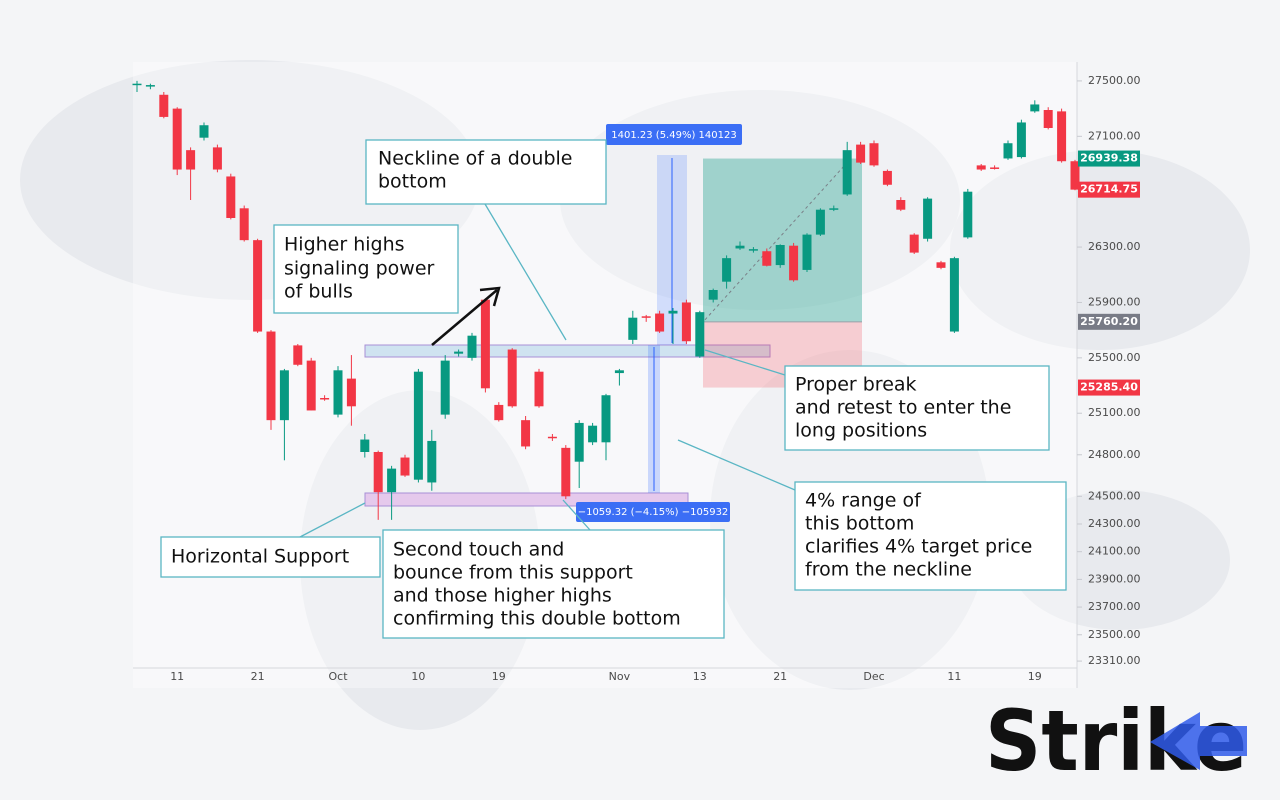  What do you see at coordinates (1114, 246) in the screenshot?
I see `y-tick-label: 26300.00` at bounding box center [1114, 246].